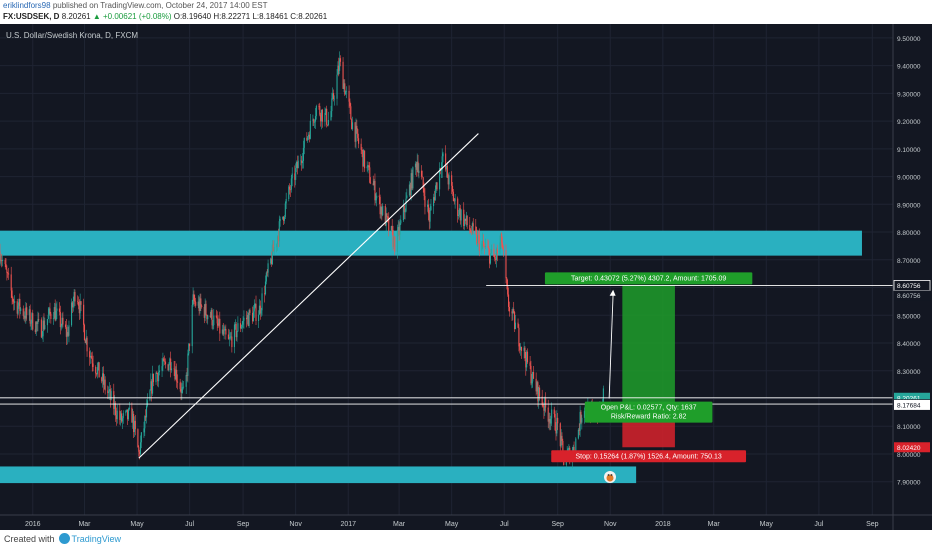 The width and height of the screenshot is (932, 550). Describe the element at coordinates (648, 278) in the screenshot. I see `target-label-box` at that location.